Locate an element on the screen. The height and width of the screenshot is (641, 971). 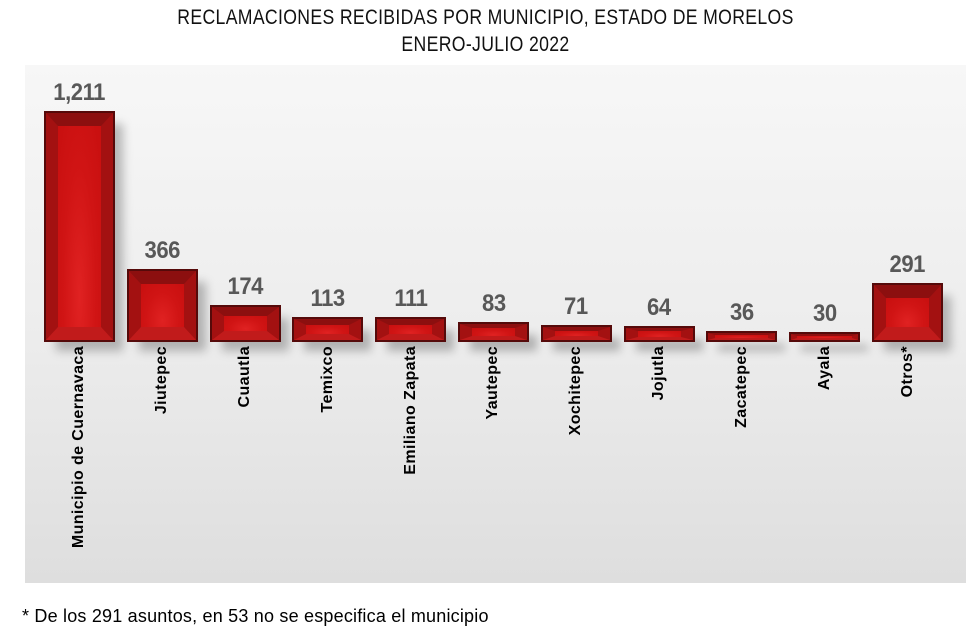
category-label-cell: Jiutepec is located at coordinates (162, 461).